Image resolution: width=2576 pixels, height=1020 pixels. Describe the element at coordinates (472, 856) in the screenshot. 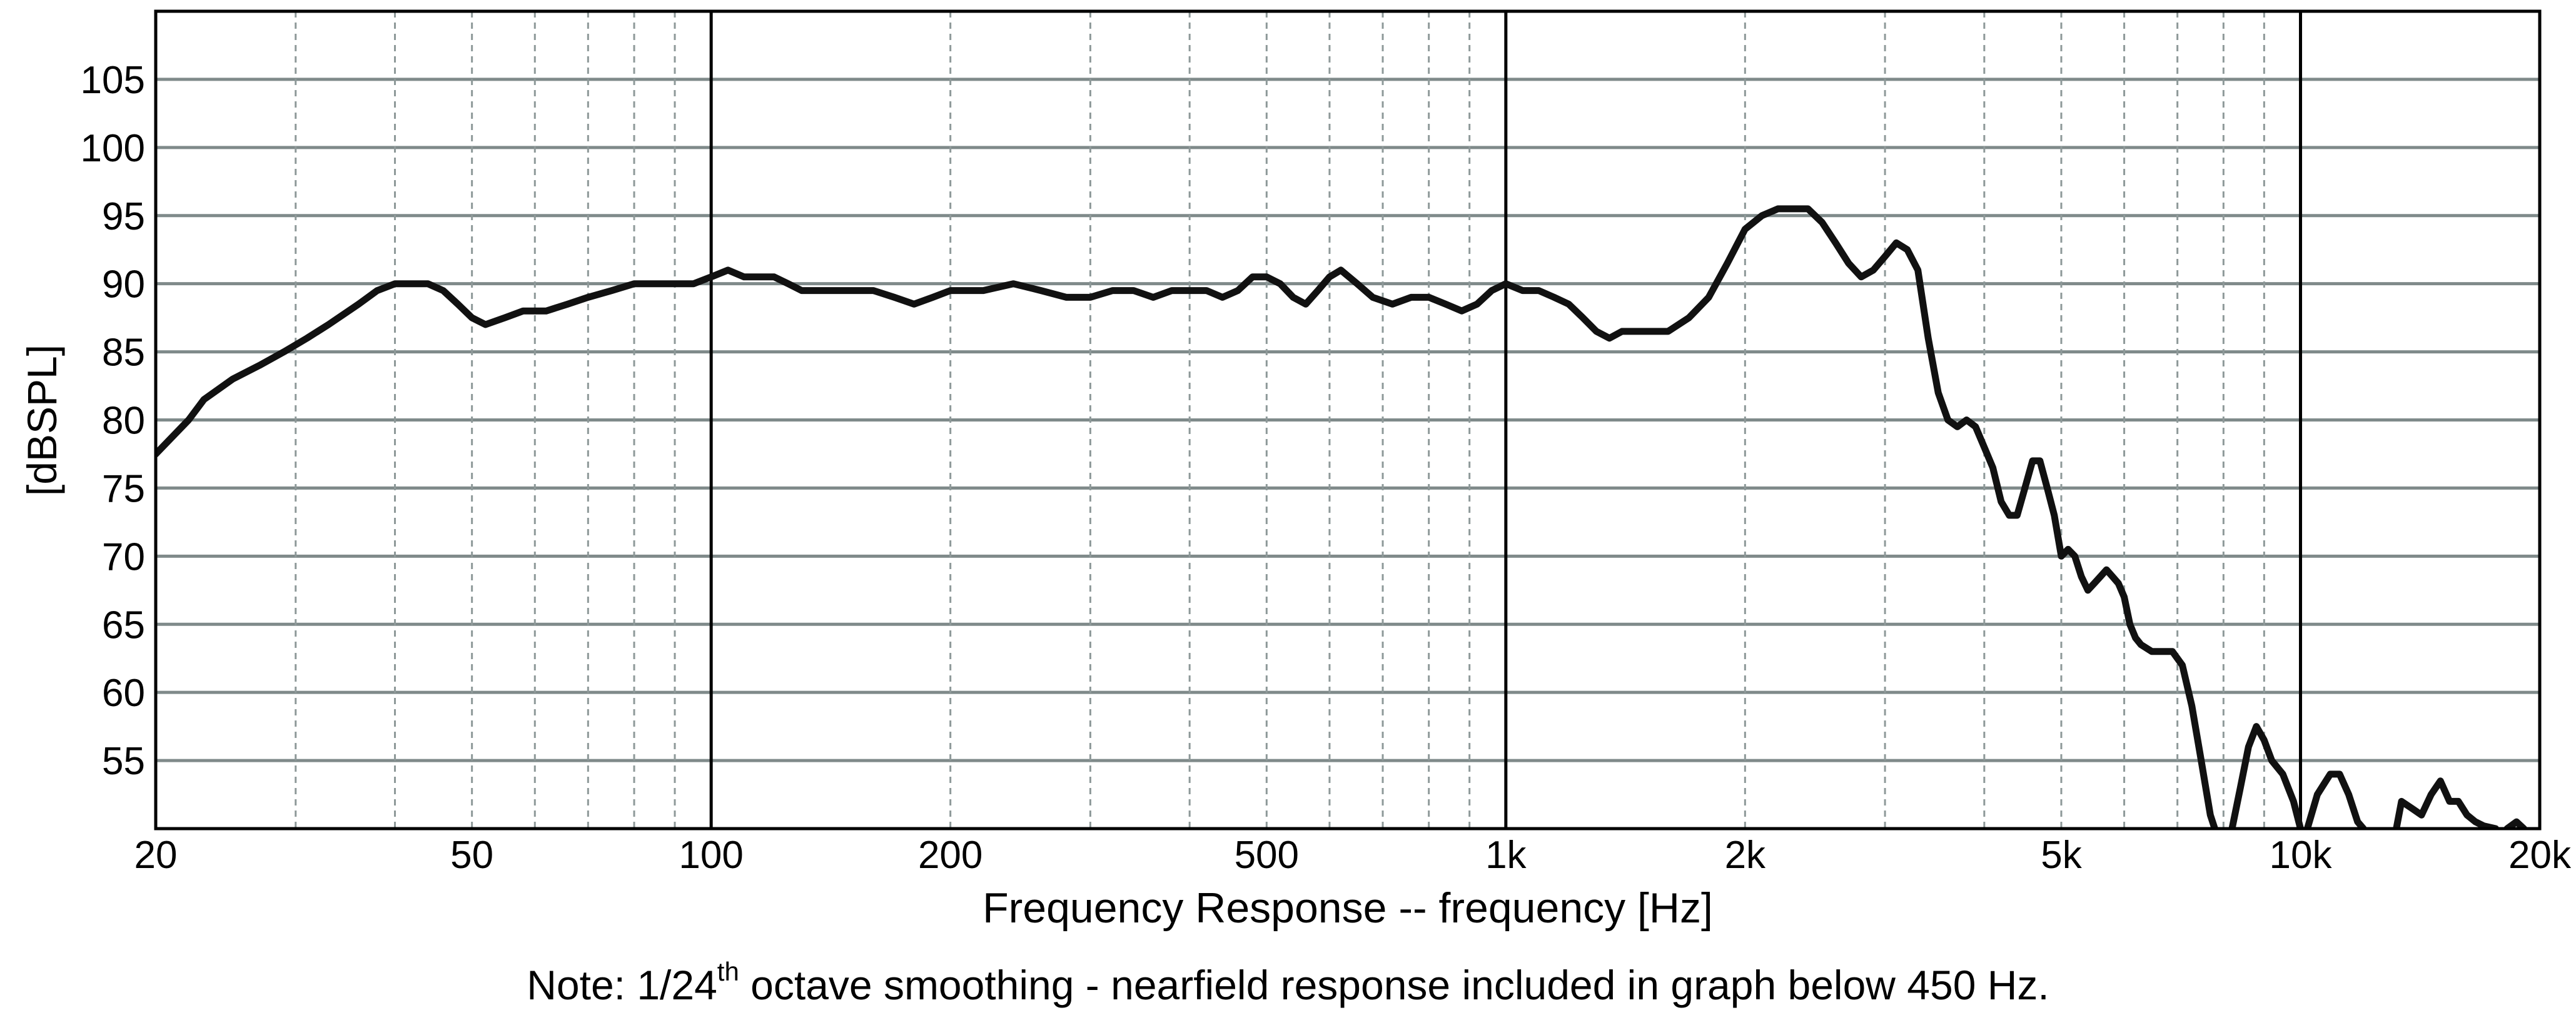

I see `x-tick-label: 50` at that location.